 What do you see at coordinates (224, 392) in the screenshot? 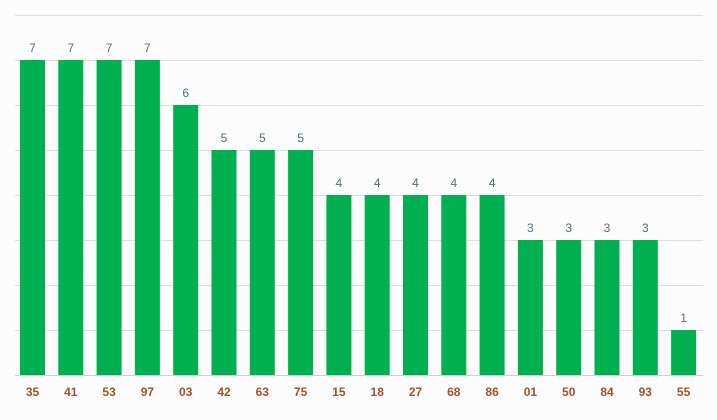
I see `tick-label-42: 42` at bounding box center [224, 392].